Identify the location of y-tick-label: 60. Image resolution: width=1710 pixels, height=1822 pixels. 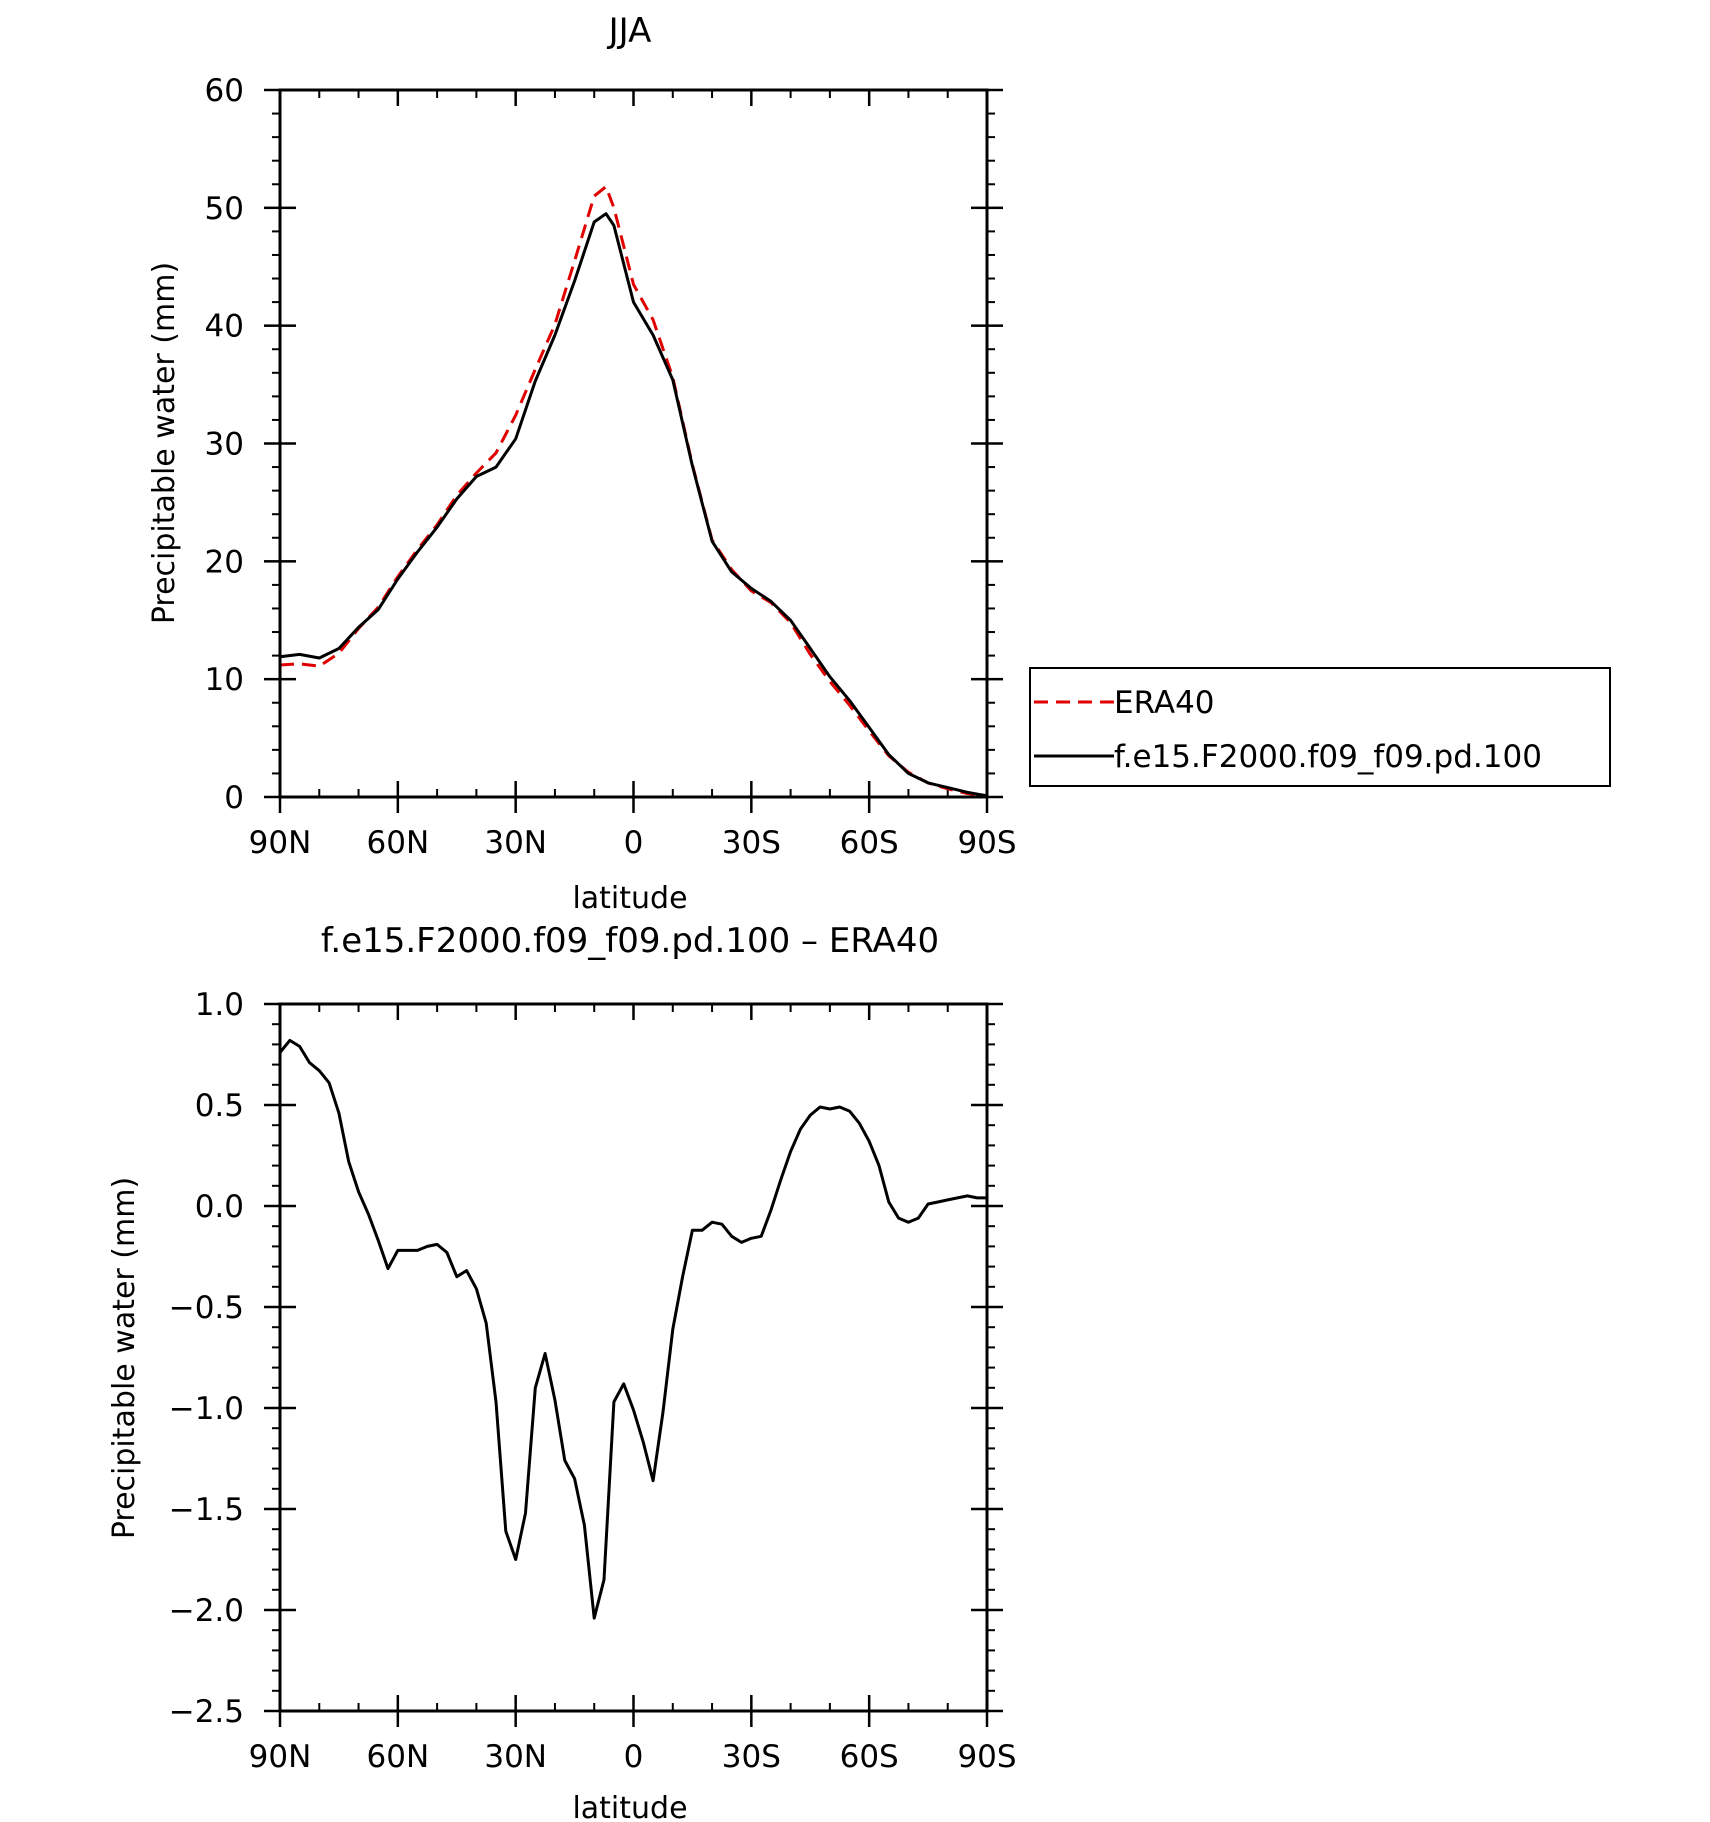
(224, 91).